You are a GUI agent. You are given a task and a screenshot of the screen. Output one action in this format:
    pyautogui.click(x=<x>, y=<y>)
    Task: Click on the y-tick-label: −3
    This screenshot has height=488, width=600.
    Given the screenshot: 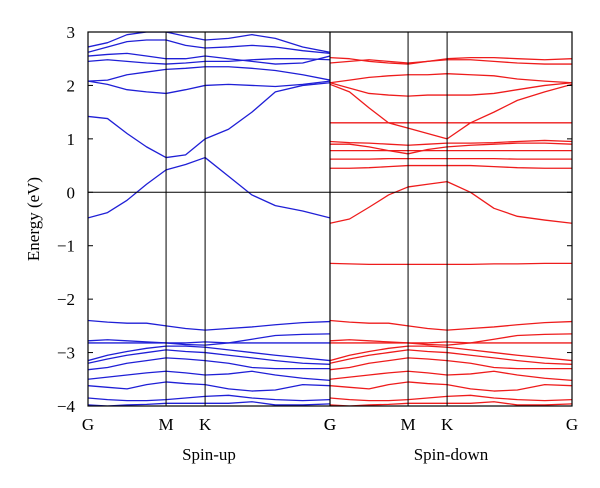 What is the action you would take?
    pyautogui.click(x=66, y=353)
    